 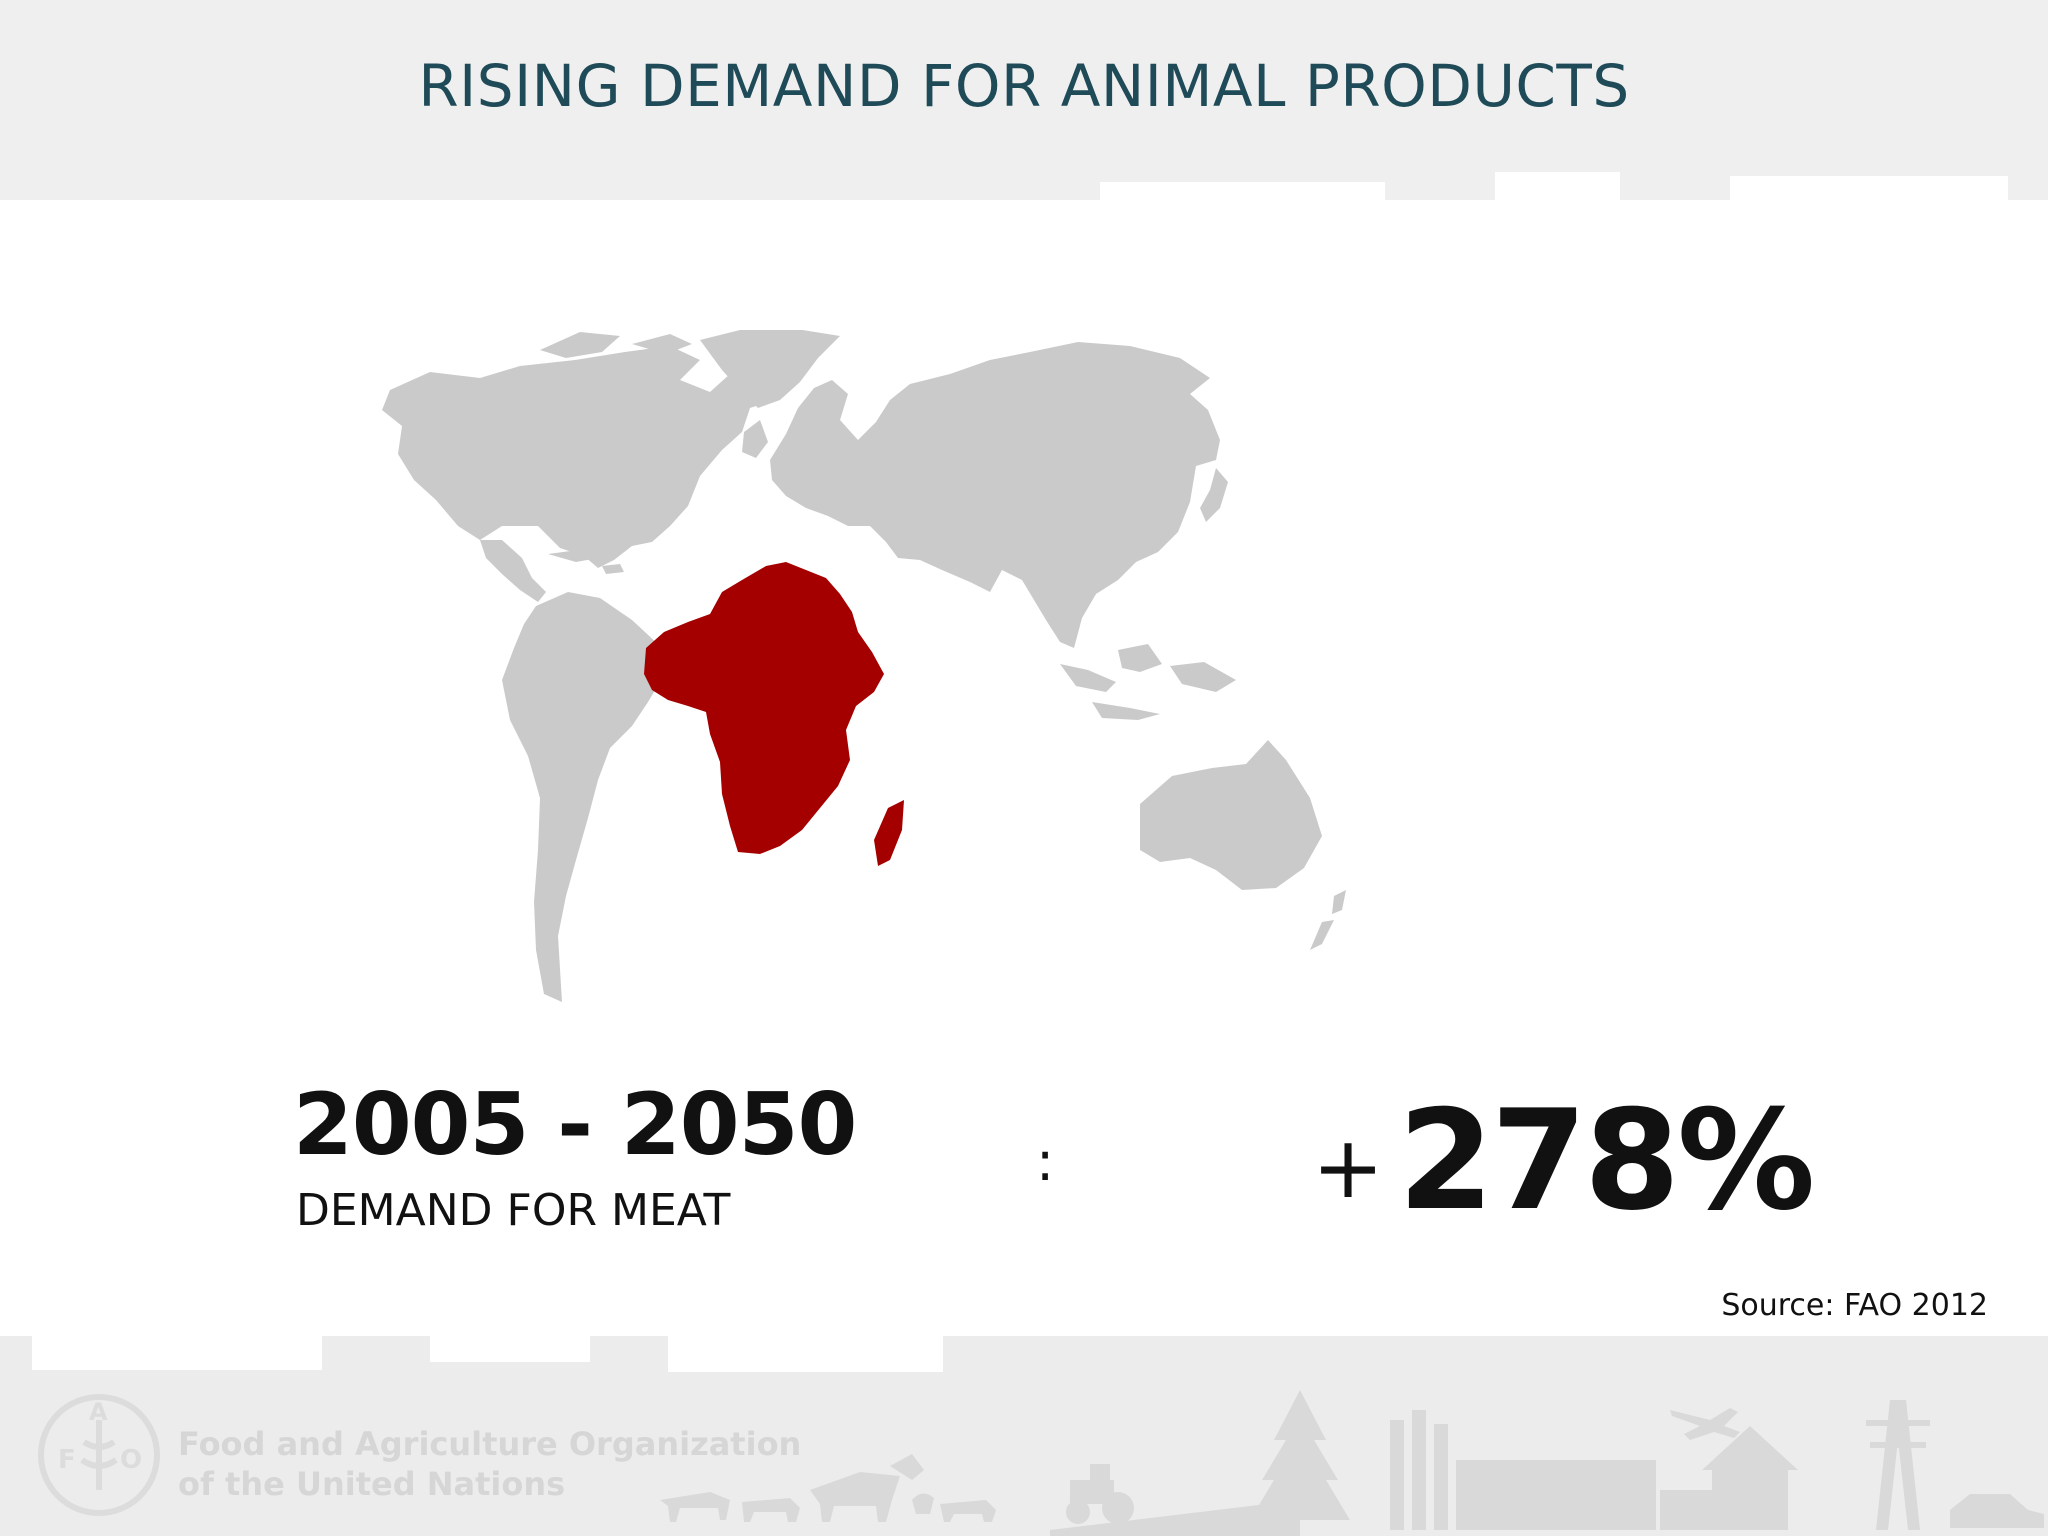 I want to click on power-pylon-icon, so click(x=1898, y=1465).